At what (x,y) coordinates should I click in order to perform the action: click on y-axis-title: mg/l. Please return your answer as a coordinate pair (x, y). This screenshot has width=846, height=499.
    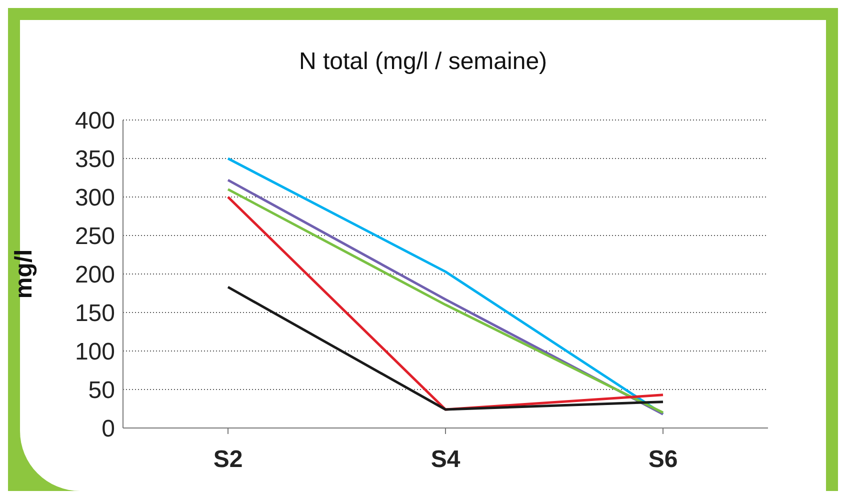
    Looking at the image, I should click on (24, 274).